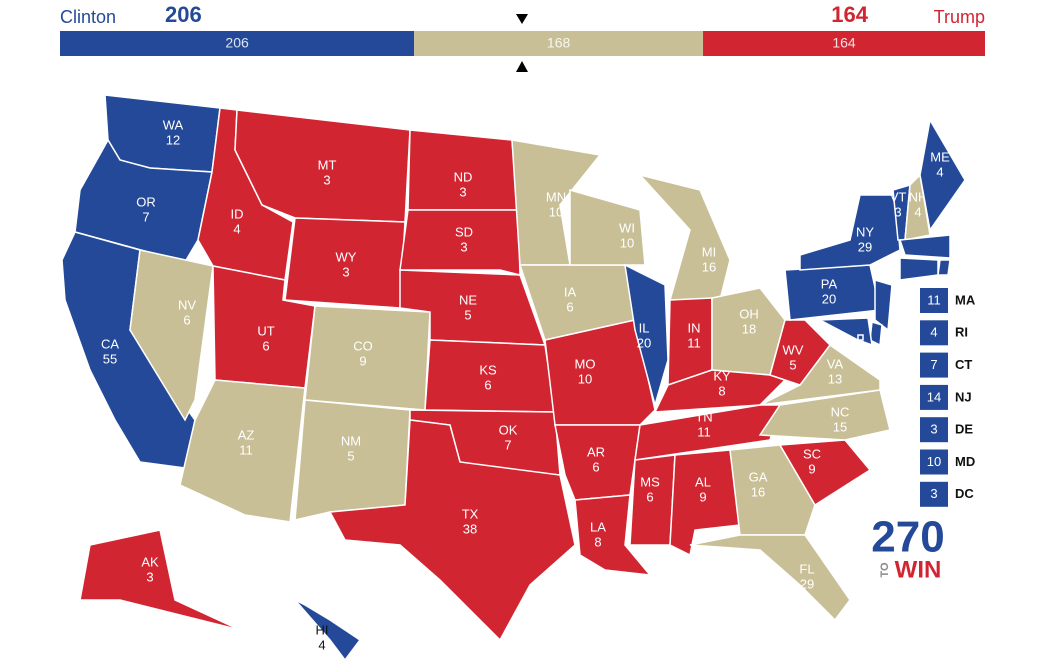 Image resolution: width=1050 pixels, height=670 pixels. I want to click on state-votes: 12, so click(173, 139).